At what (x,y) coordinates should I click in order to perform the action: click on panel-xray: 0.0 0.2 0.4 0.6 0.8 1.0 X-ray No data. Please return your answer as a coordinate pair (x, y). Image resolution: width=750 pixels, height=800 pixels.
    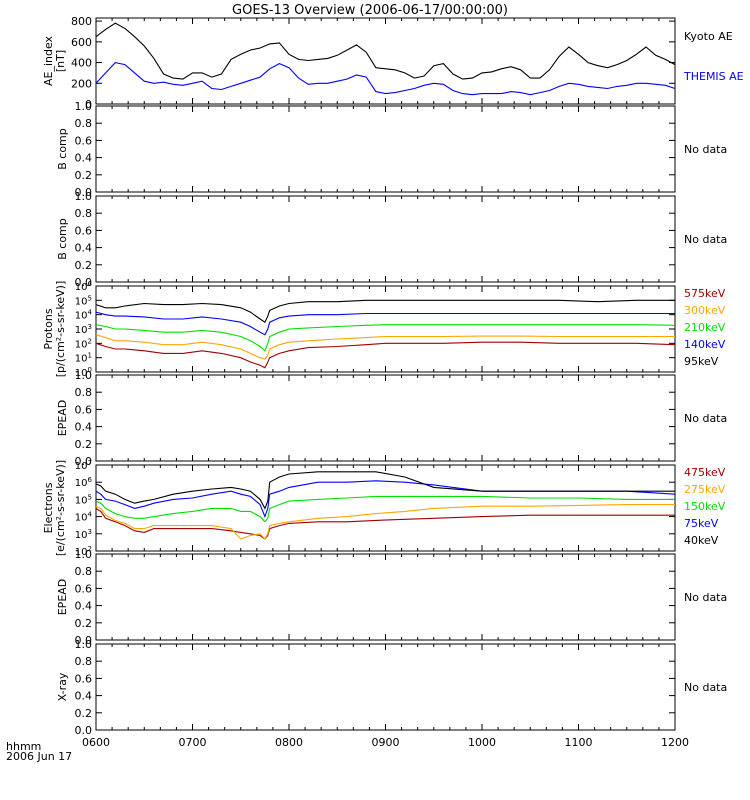
    Looking at the image, I should click on (391, 687).